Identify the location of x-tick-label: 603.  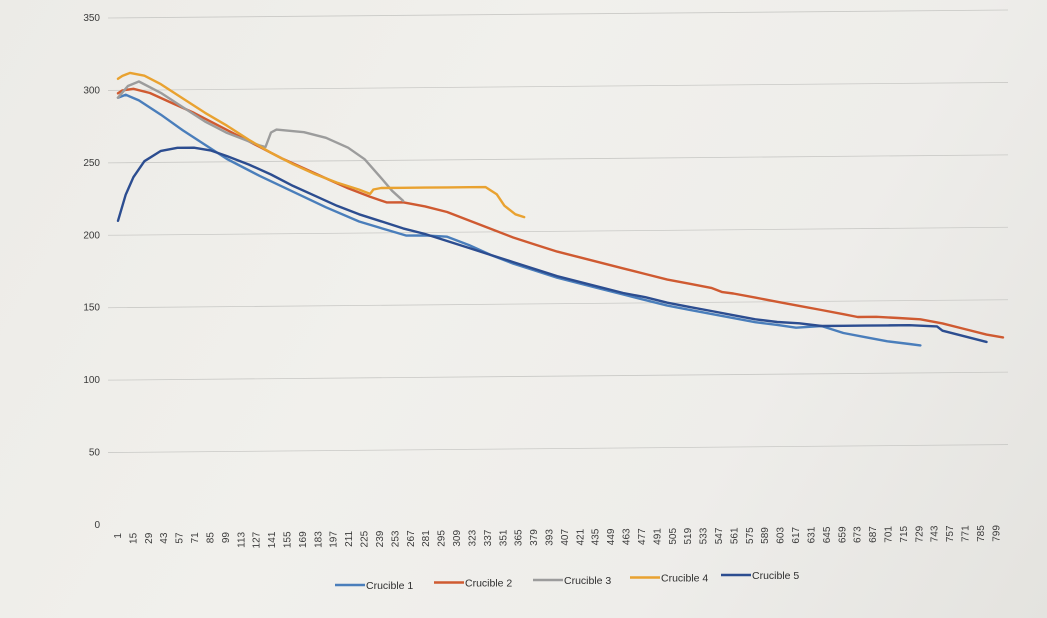
(781, 535).